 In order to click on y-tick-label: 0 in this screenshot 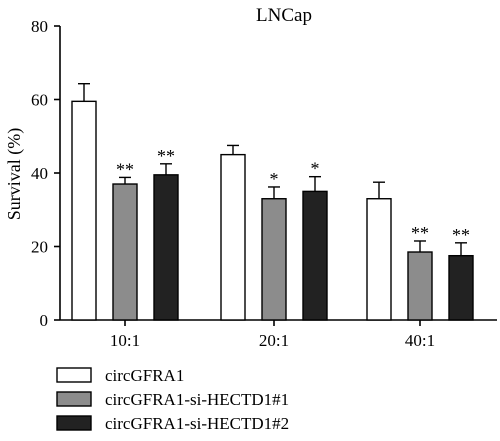, I will do `click(44, 320)`.